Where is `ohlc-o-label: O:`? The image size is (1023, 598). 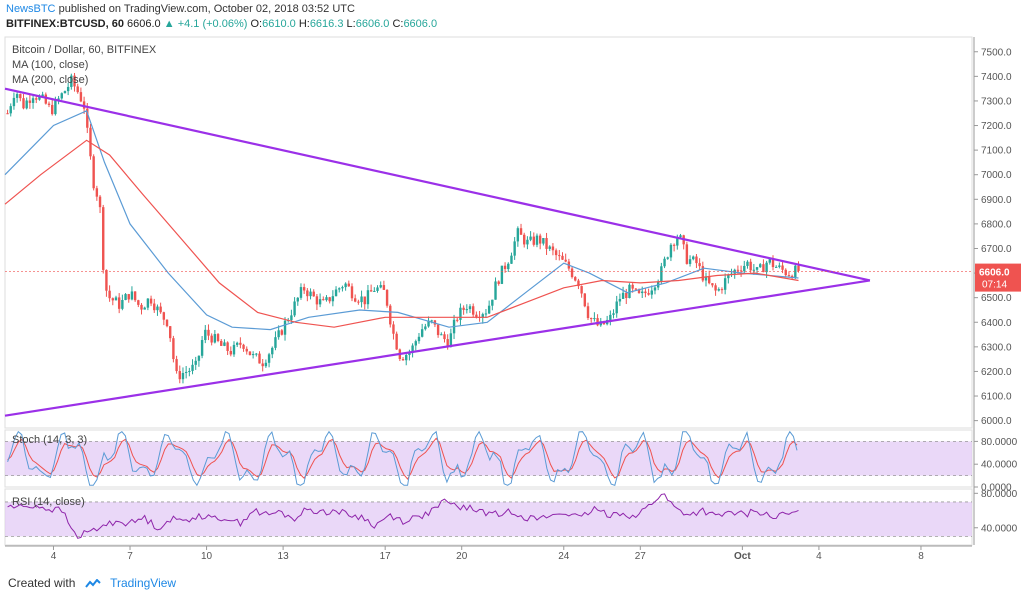
ohlc-o-label: O: is located at coordinates (256, 24).